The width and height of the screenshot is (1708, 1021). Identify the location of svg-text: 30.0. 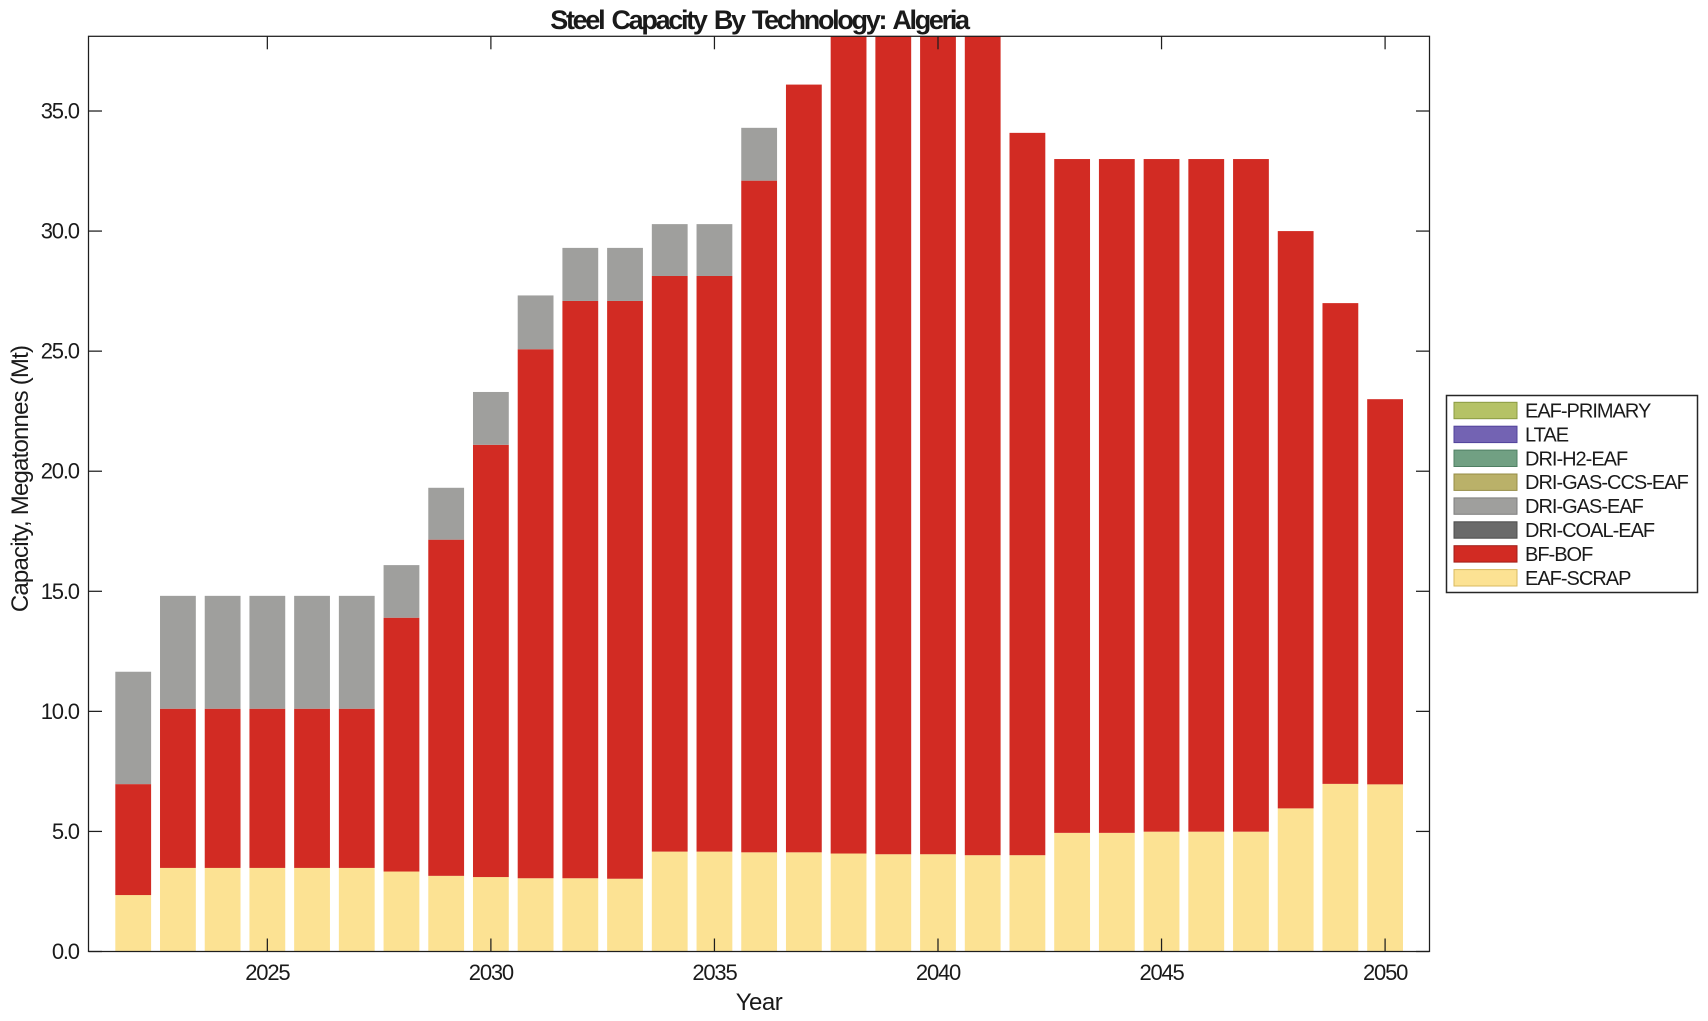
(60, 231).